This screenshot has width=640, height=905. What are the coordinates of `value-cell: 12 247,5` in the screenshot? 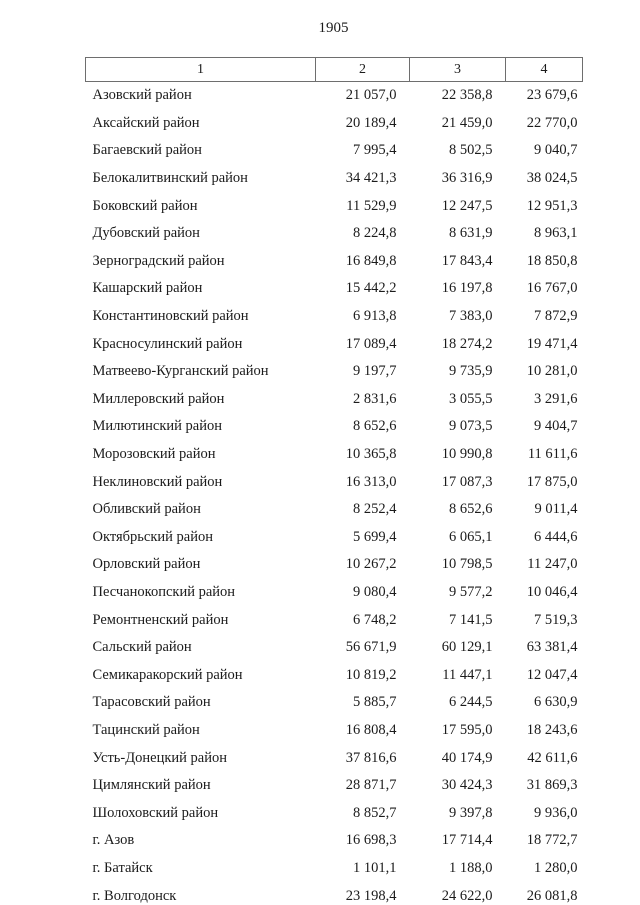 It's located at (467, 205).